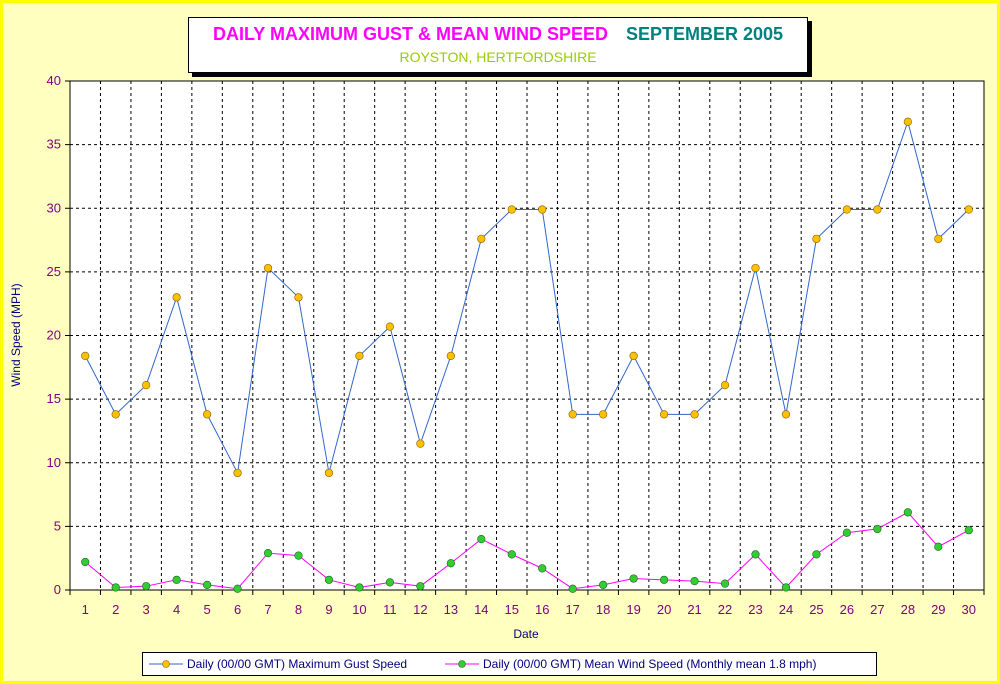 The height and width of the screenshot is (684, 1000). I want to click on x-tick-label: 16, so click(542, 609).